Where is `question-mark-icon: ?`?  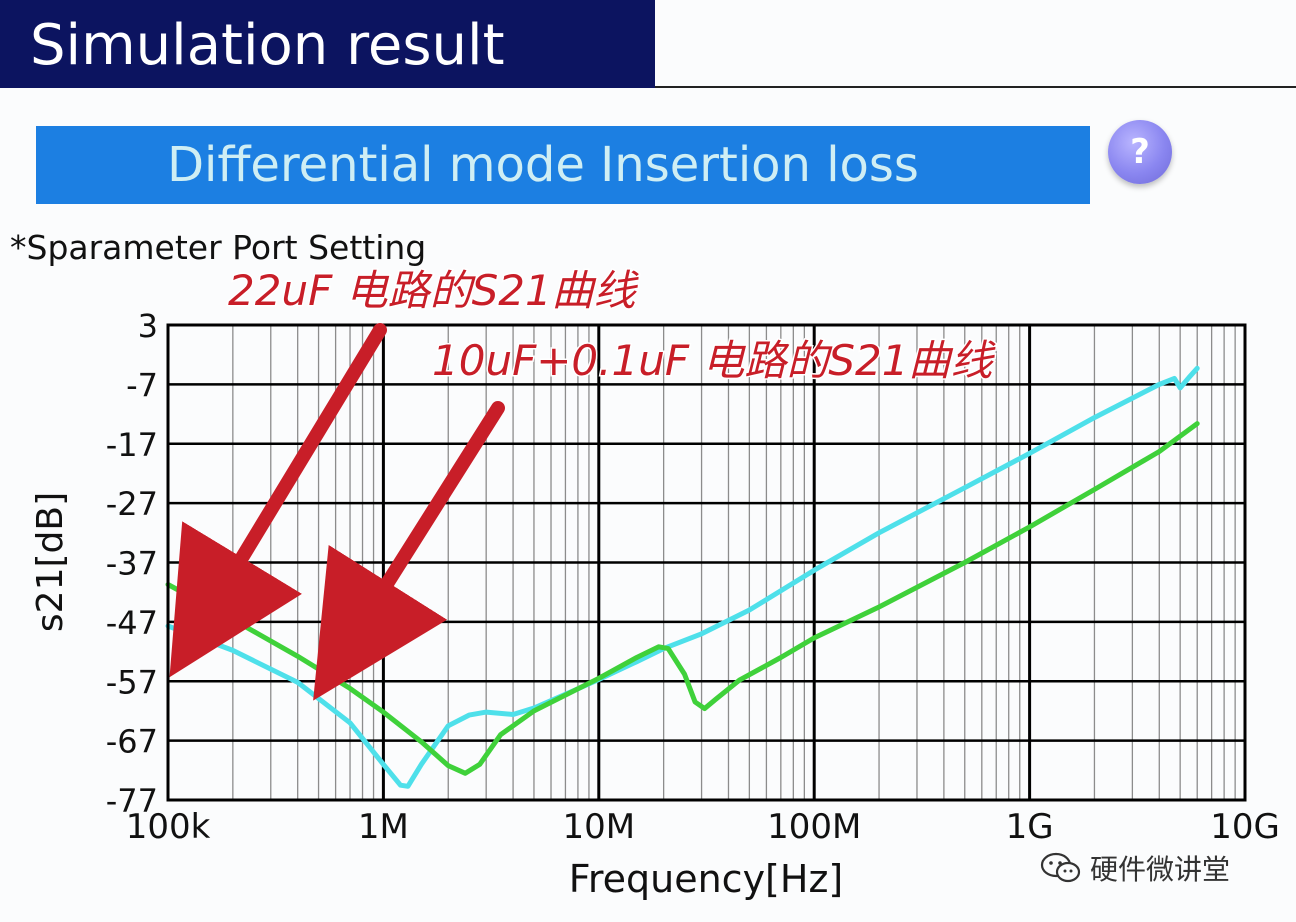 question-mark-icon: ? is located at coordinates (1140, 152).